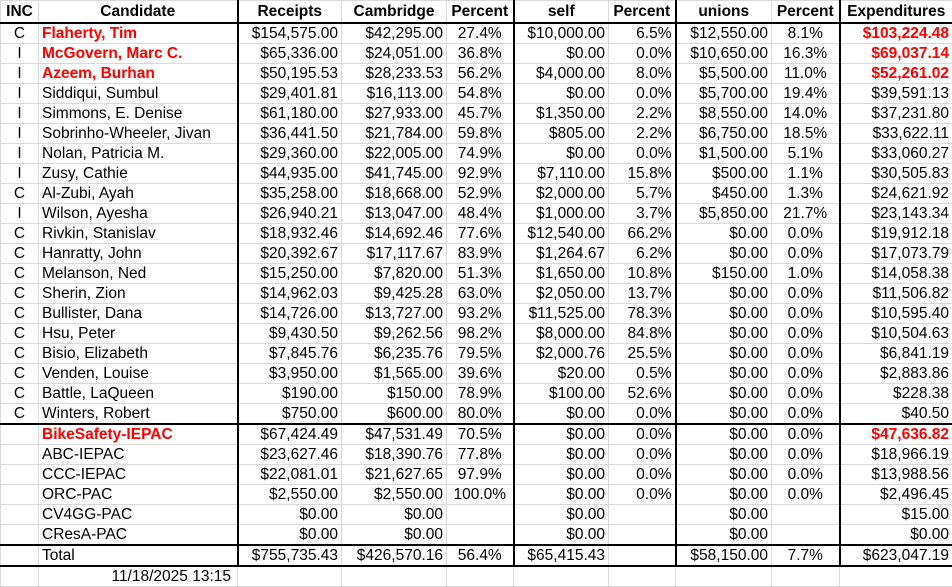 This screenshot has width=952, height=587. What do you see at coordinates (20, 12) in the screenshot?
I see `header-inc: INC` at bounding box center [20, 12].